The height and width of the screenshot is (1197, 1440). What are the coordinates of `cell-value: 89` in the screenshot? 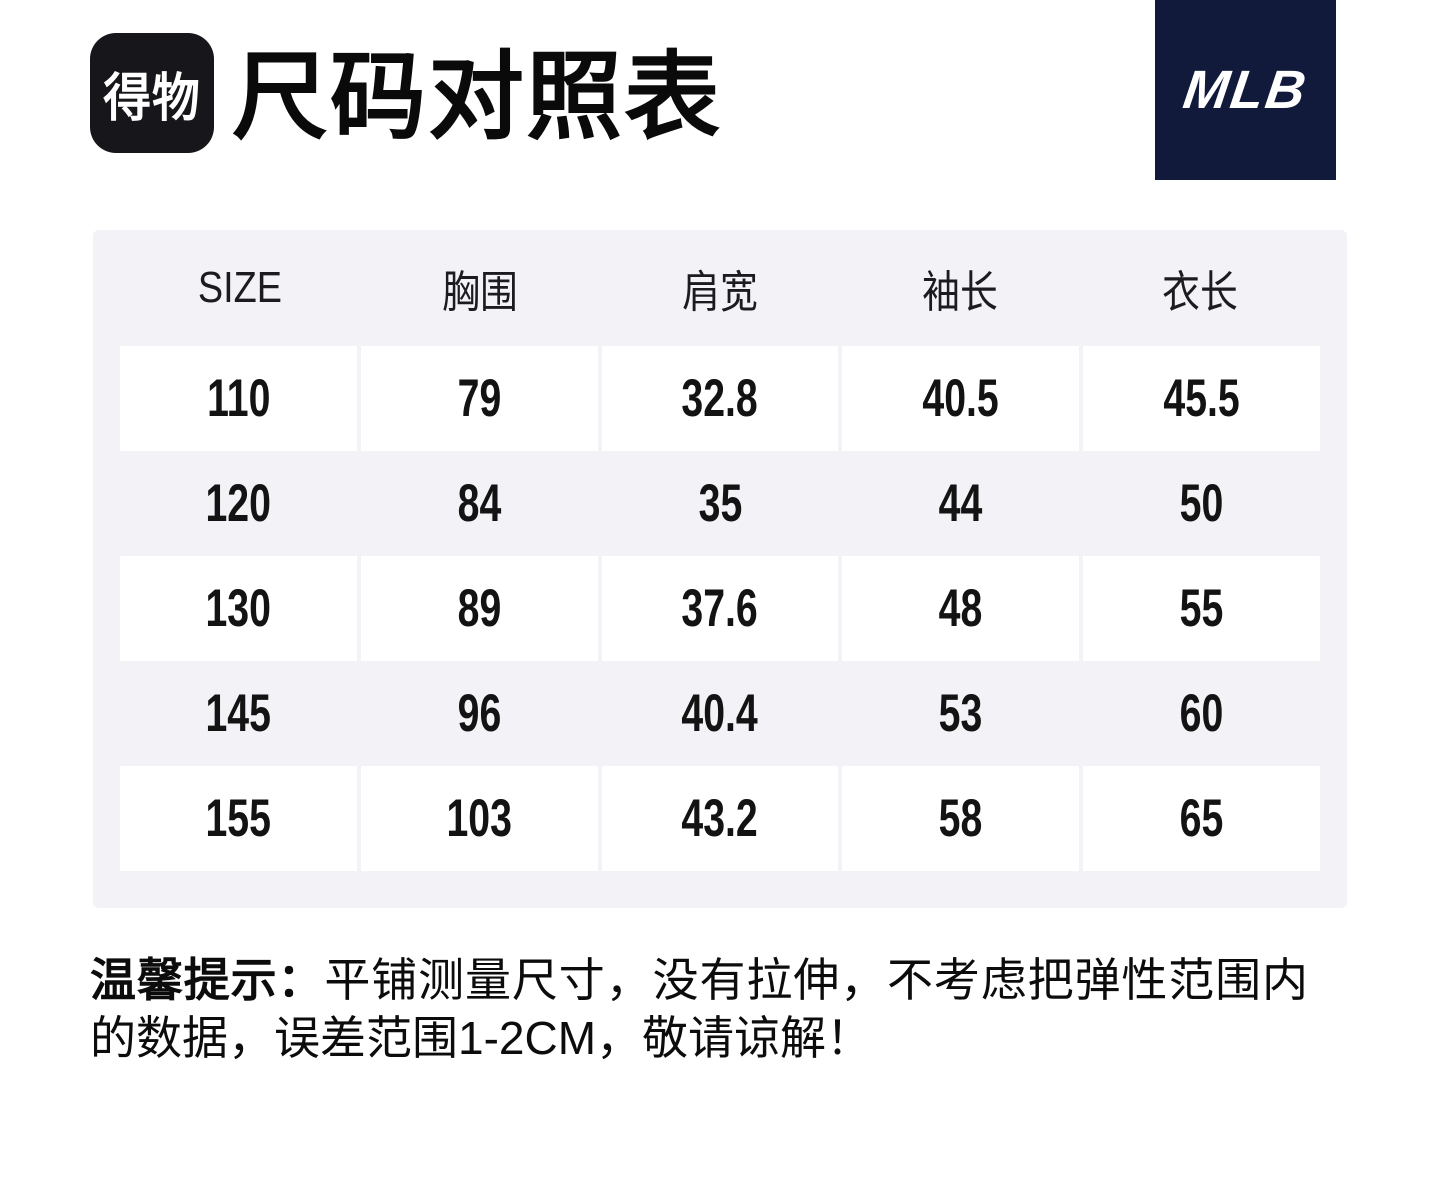 It's located at (479, 608).